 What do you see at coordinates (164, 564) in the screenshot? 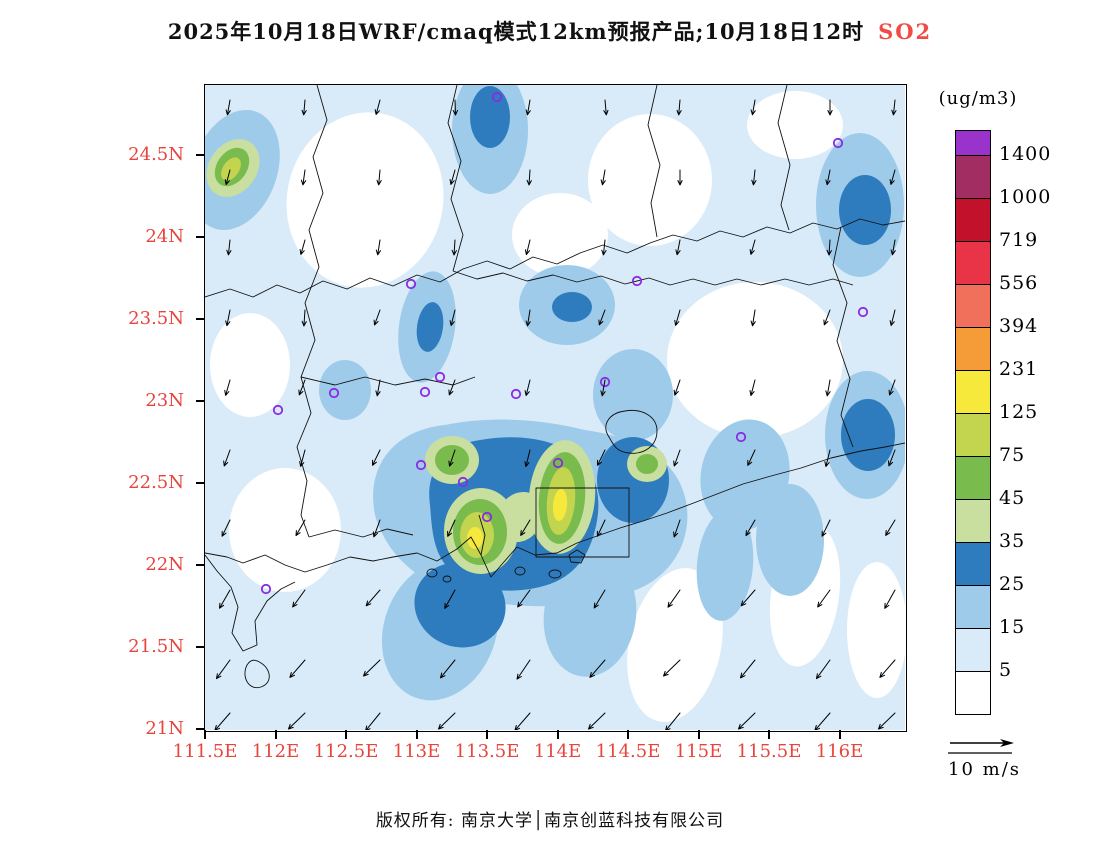
I see `lat-tick-label: 22N` at bounding box center [164, 564].